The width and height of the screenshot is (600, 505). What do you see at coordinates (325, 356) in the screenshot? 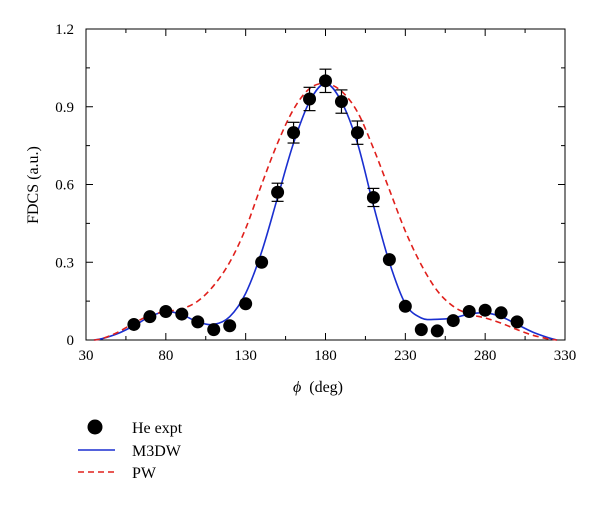
I see `x-tick-label: 180` at bounding box center [325, 356].